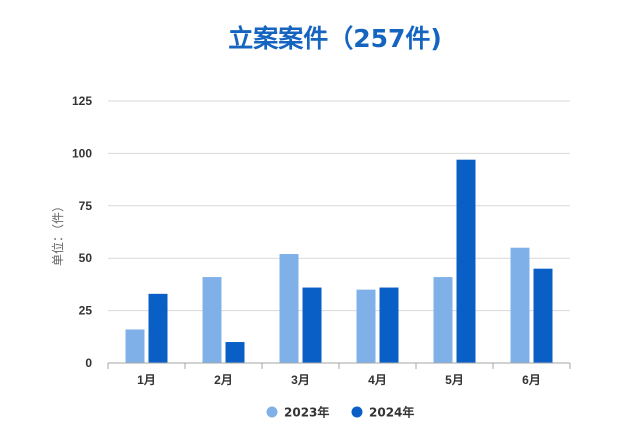 This screenshot has height=441, width=635. I want to click on x-tick-label: 5月, so click(454, 380).